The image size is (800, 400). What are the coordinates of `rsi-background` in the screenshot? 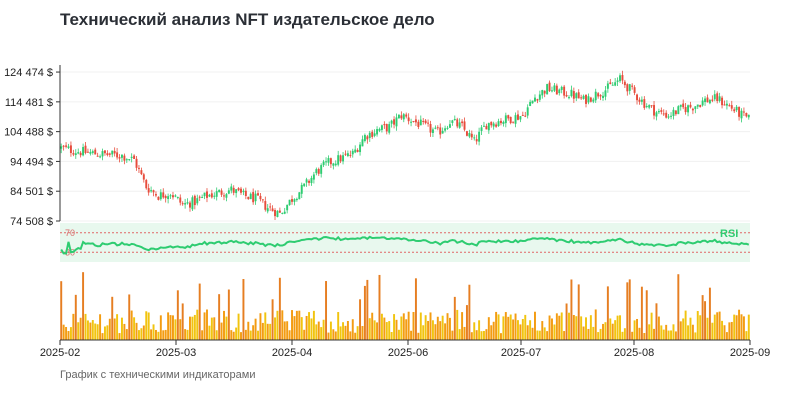 It's located at (405, 242).